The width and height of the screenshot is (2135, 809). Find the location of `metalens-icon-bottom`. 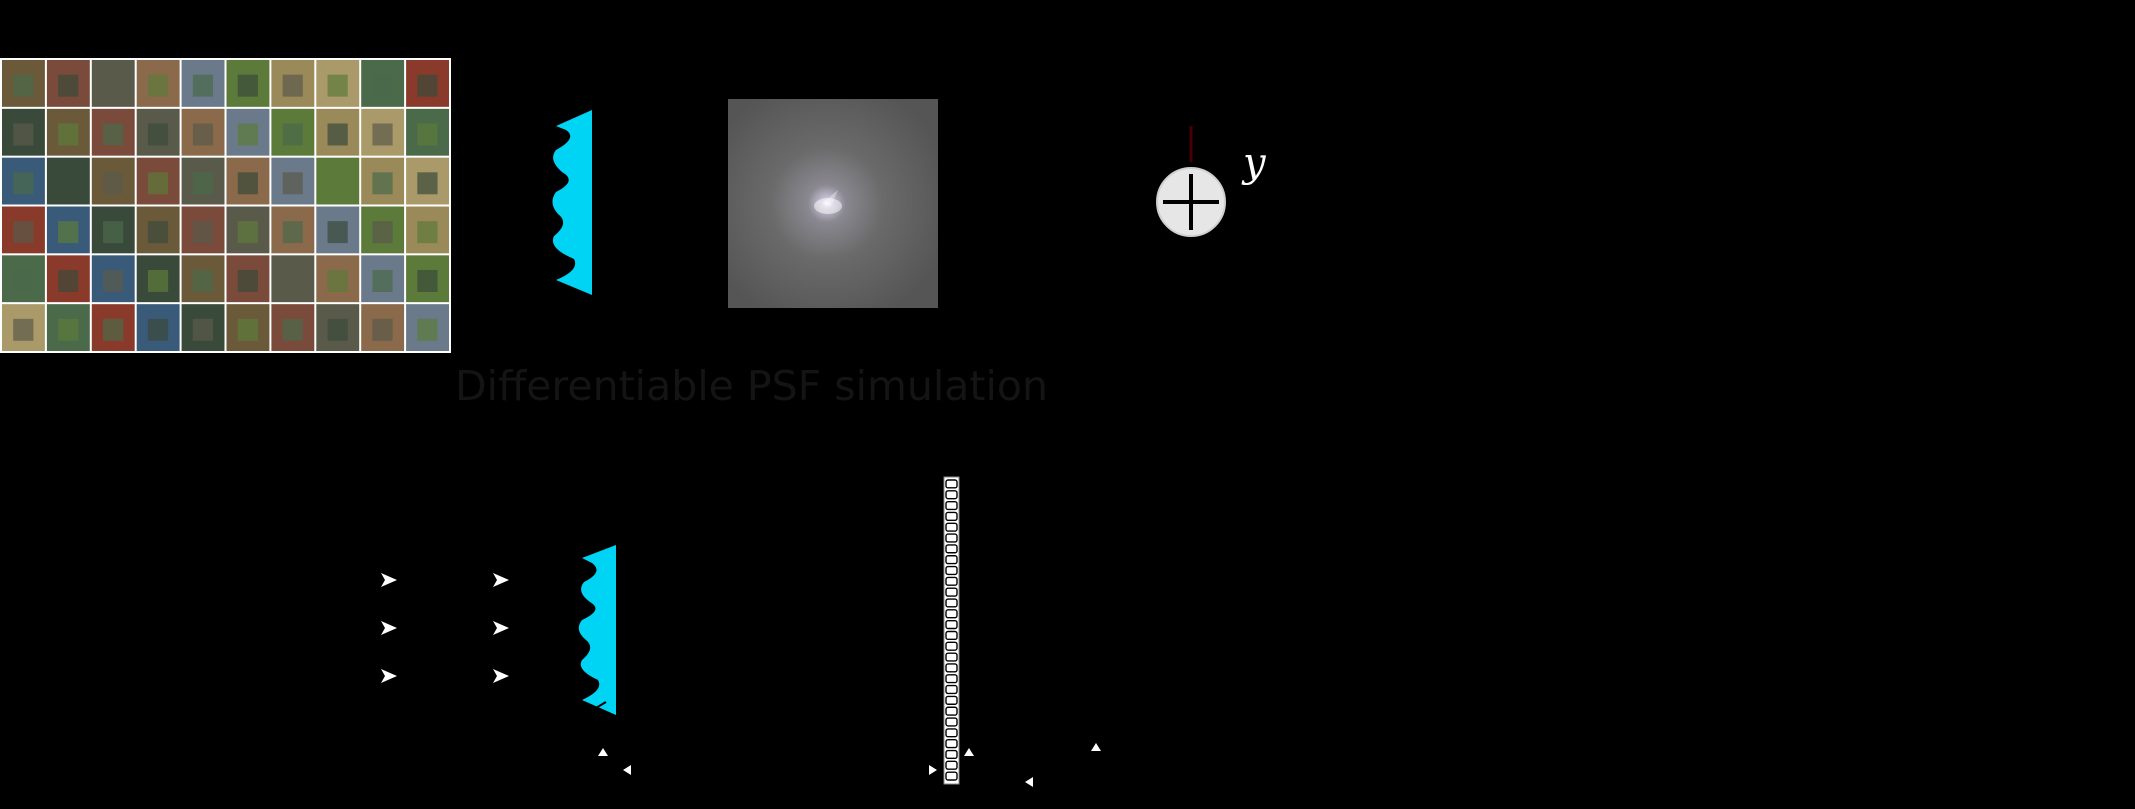

metalens-icon-bottom is located at coordinates (588, 637).